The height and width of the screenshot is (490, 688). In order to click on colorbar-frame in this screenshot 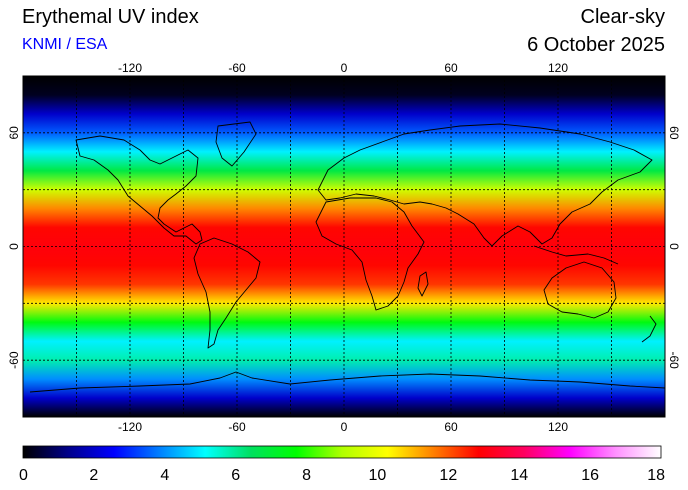, I will do `click(342, 452)`.